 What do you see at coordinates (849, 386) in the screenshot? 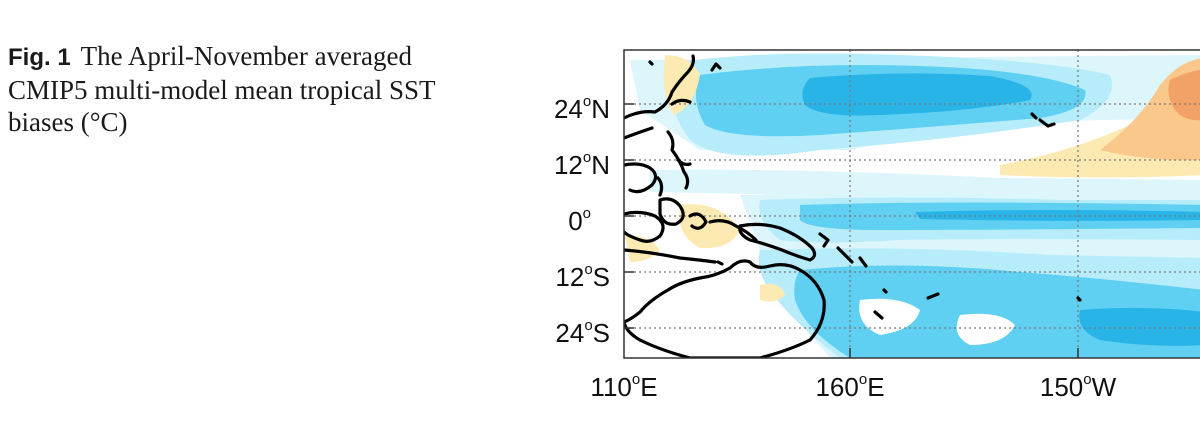
I see `lon-label-160e: 160oE` at bounding box center [849, 386].